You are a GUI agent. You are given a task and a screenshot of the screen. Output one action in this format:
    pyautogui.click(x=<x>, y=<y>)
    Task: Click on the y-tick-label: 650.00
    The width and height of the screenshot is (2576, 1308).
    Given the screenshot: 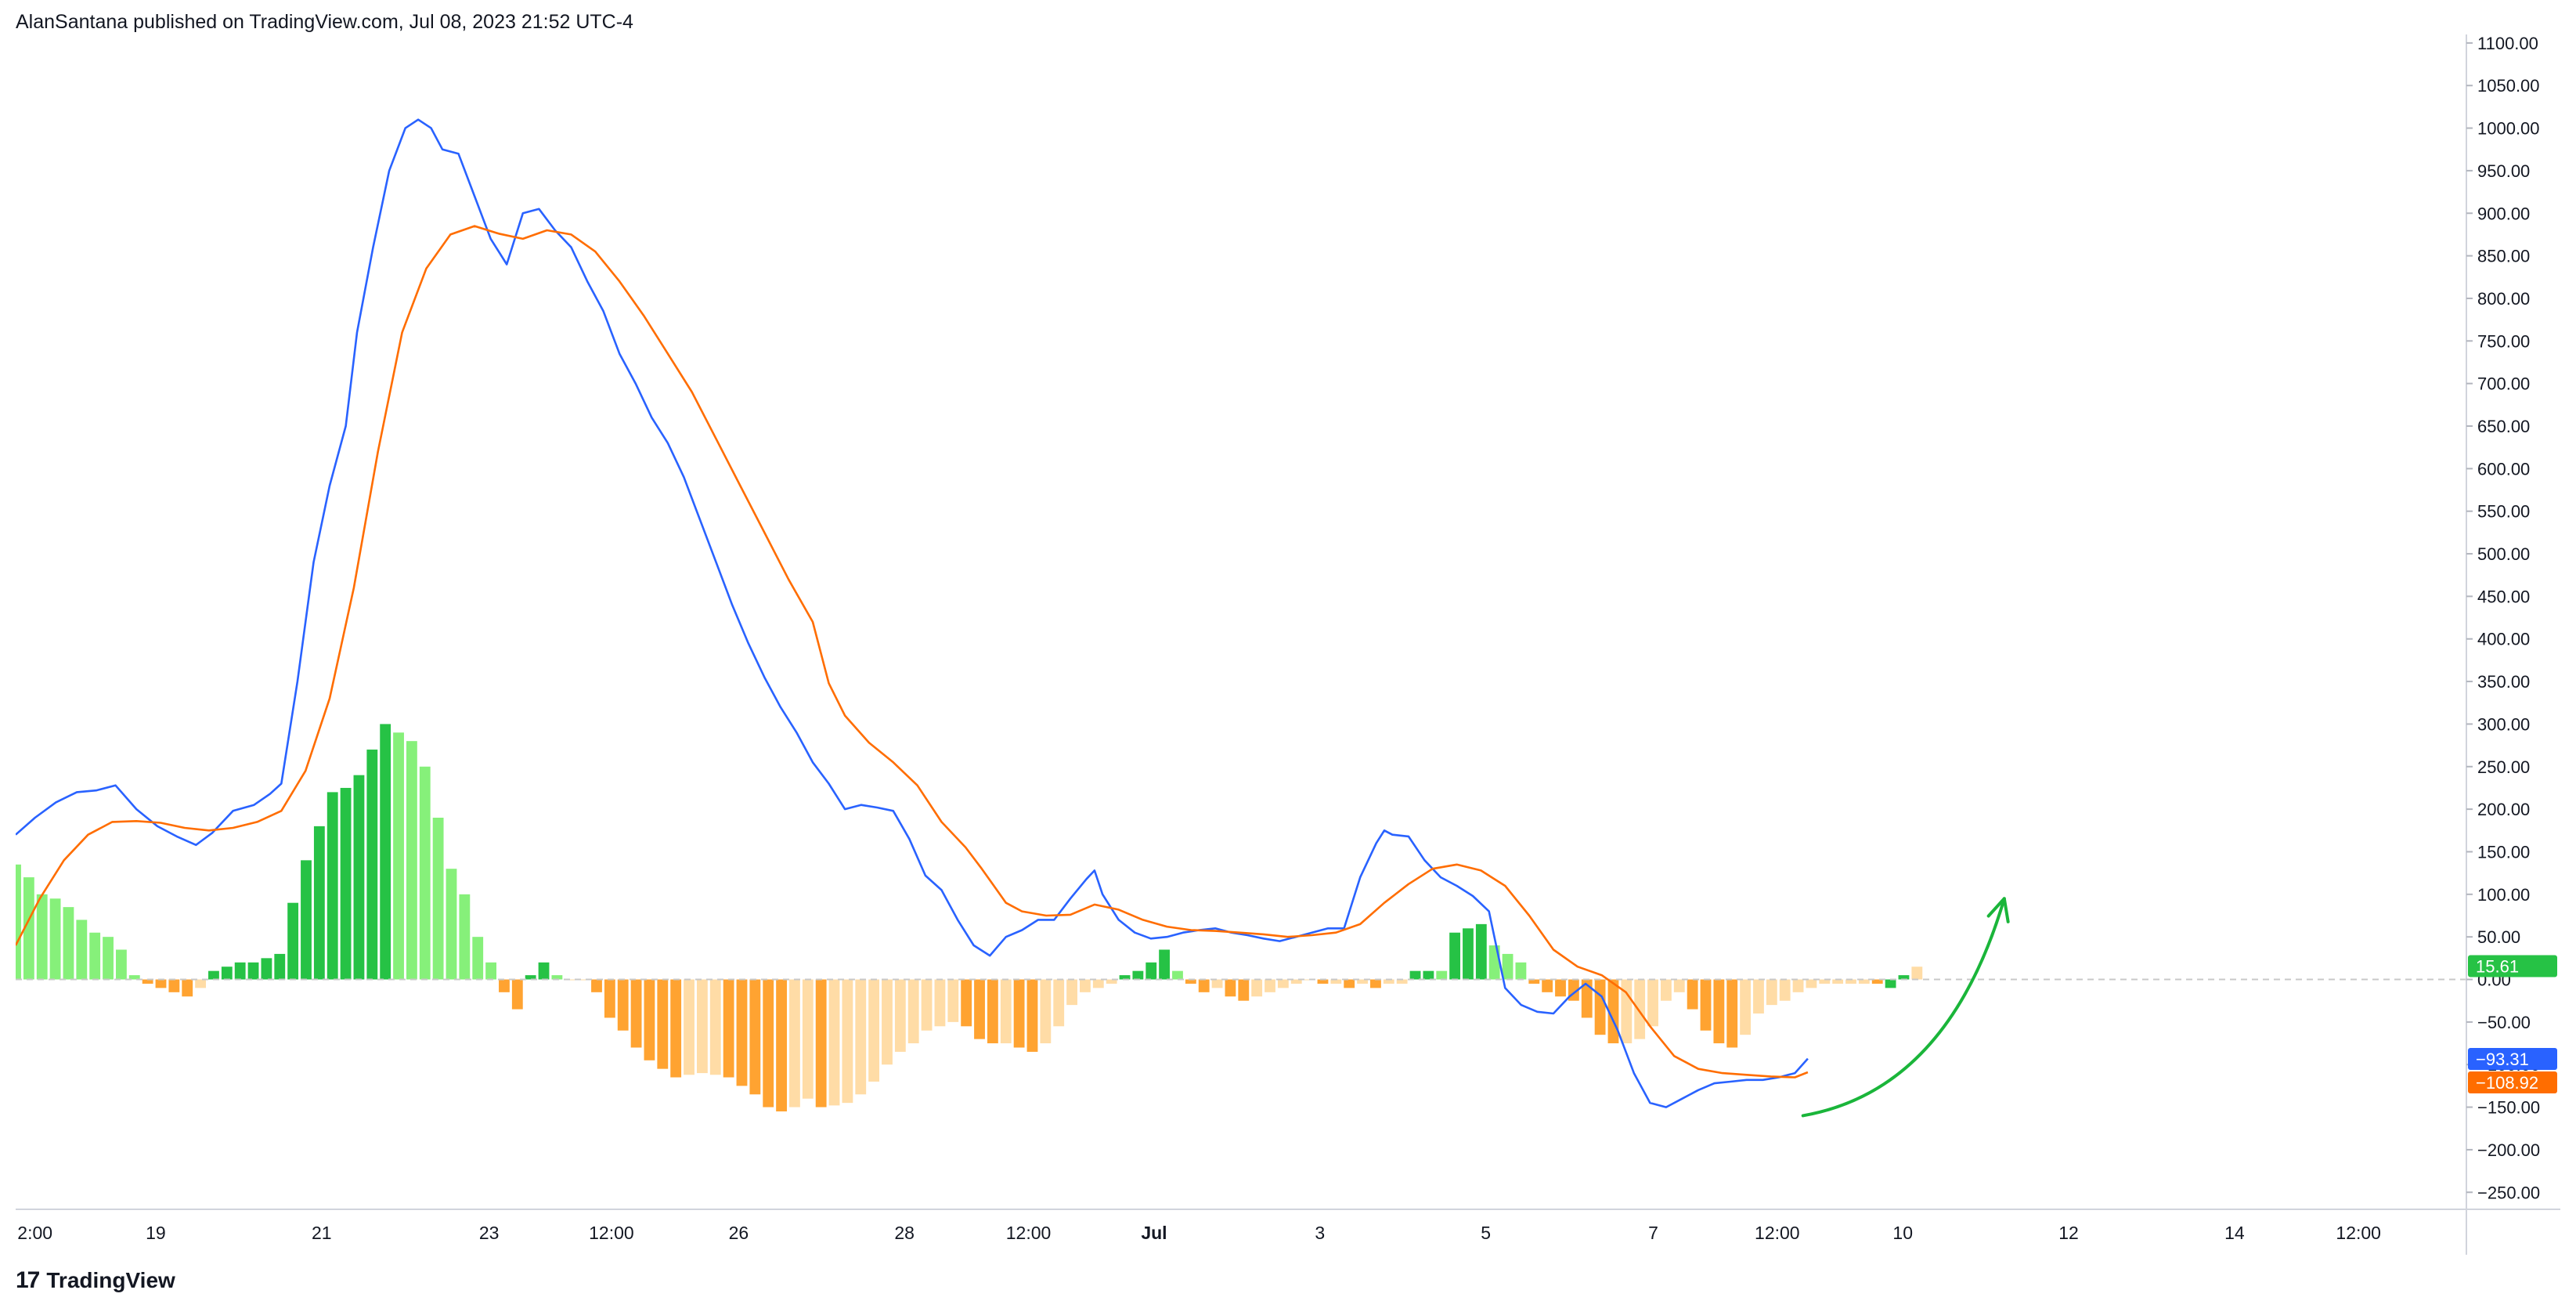 What is the action you would take?
    pyautogui.click(x=2503, y=427)
    